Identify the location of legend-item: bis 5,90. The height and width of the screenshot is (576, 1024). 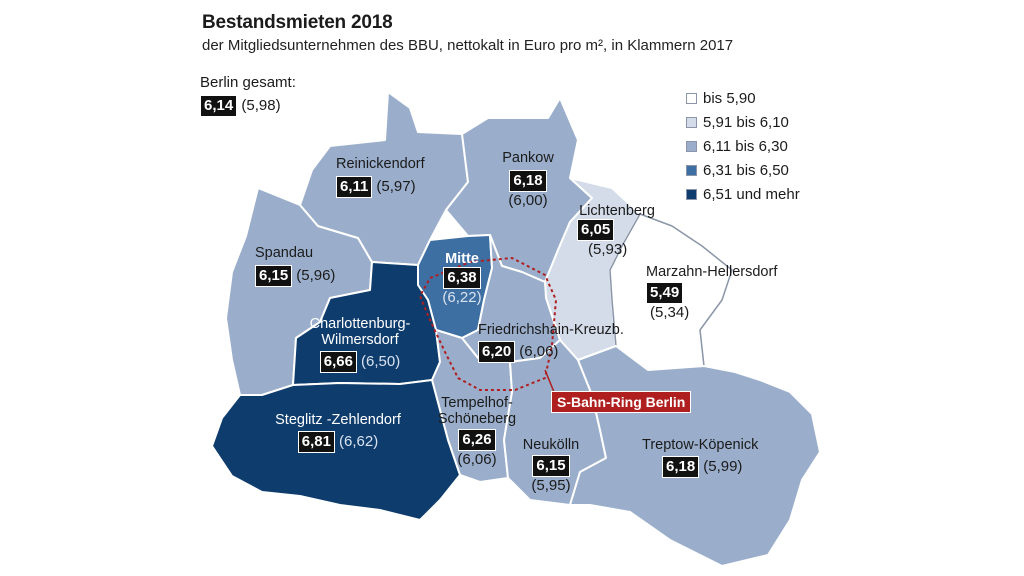
(743, 98).